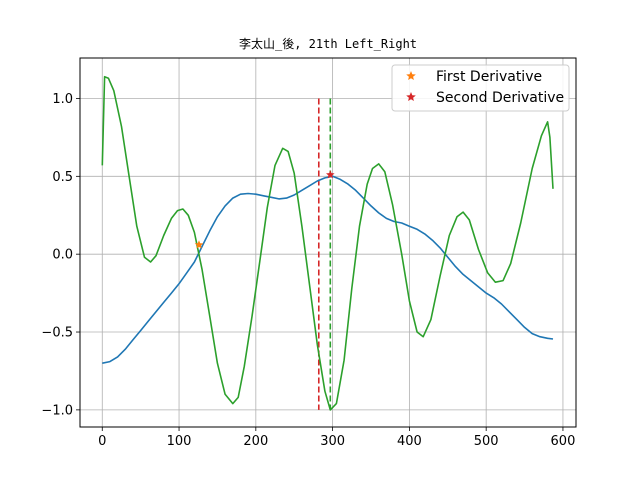 This screenshot has width=640, height=480. I want to click on x-axis: 0 100 200 300 400 500 600, so click(336, 438).